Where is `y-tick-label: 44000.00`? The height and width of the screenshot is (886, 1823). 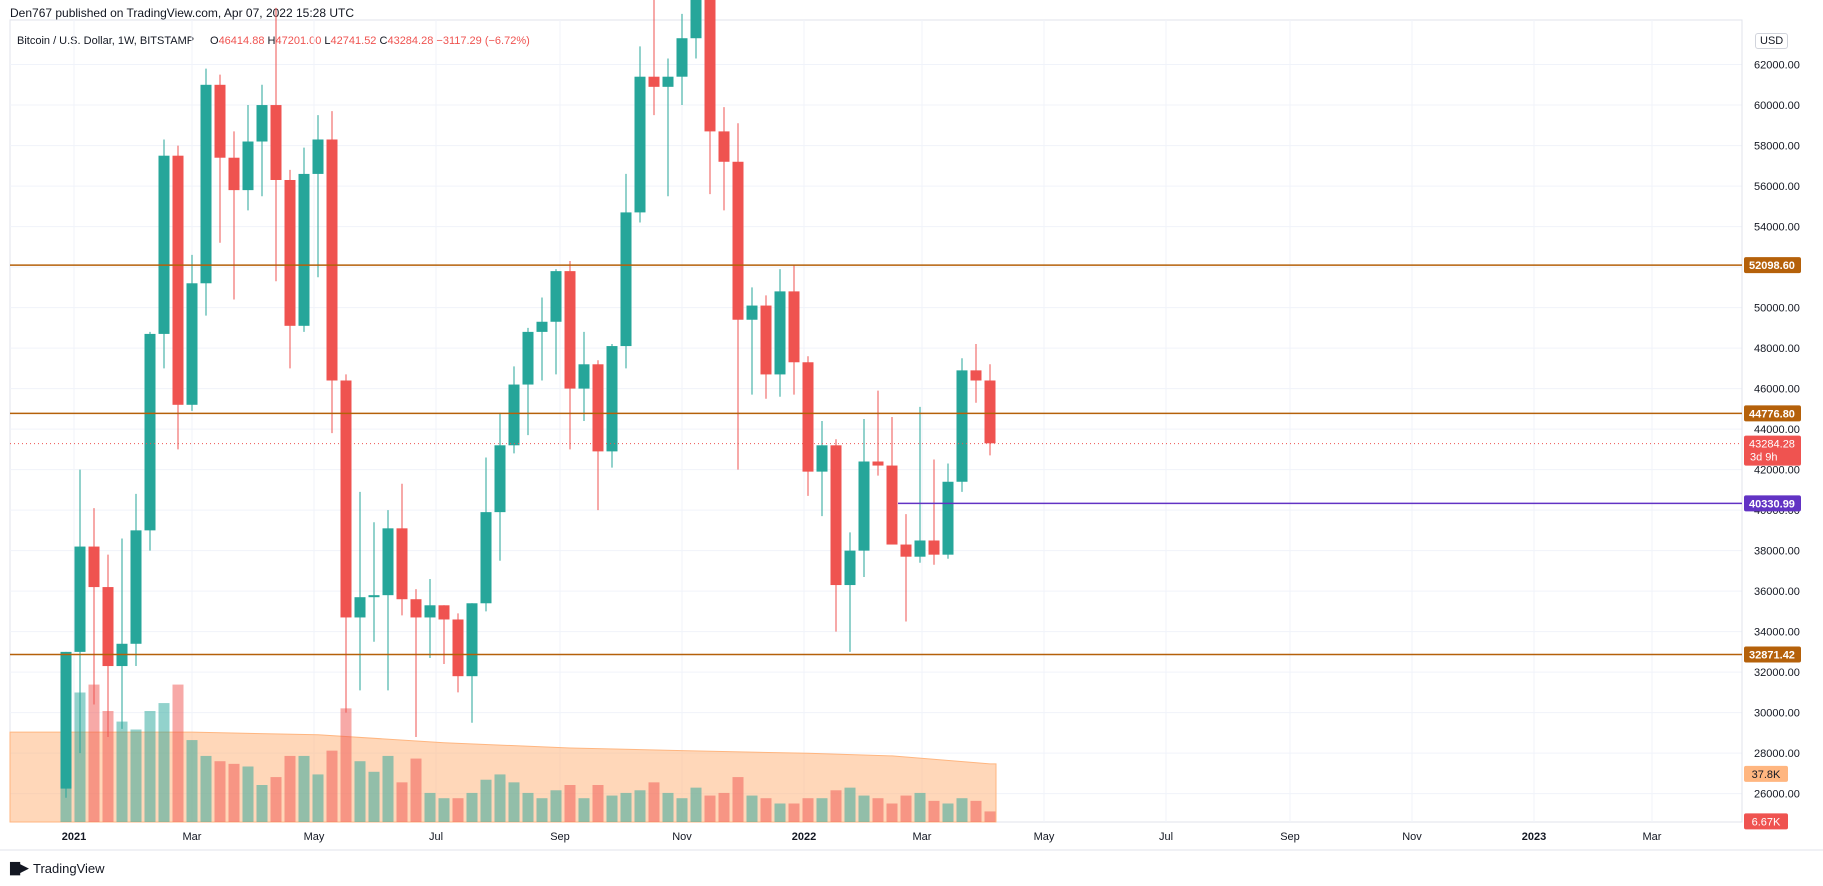 y-tick-label: 44000.00 is located at coordinates (1777, 430).